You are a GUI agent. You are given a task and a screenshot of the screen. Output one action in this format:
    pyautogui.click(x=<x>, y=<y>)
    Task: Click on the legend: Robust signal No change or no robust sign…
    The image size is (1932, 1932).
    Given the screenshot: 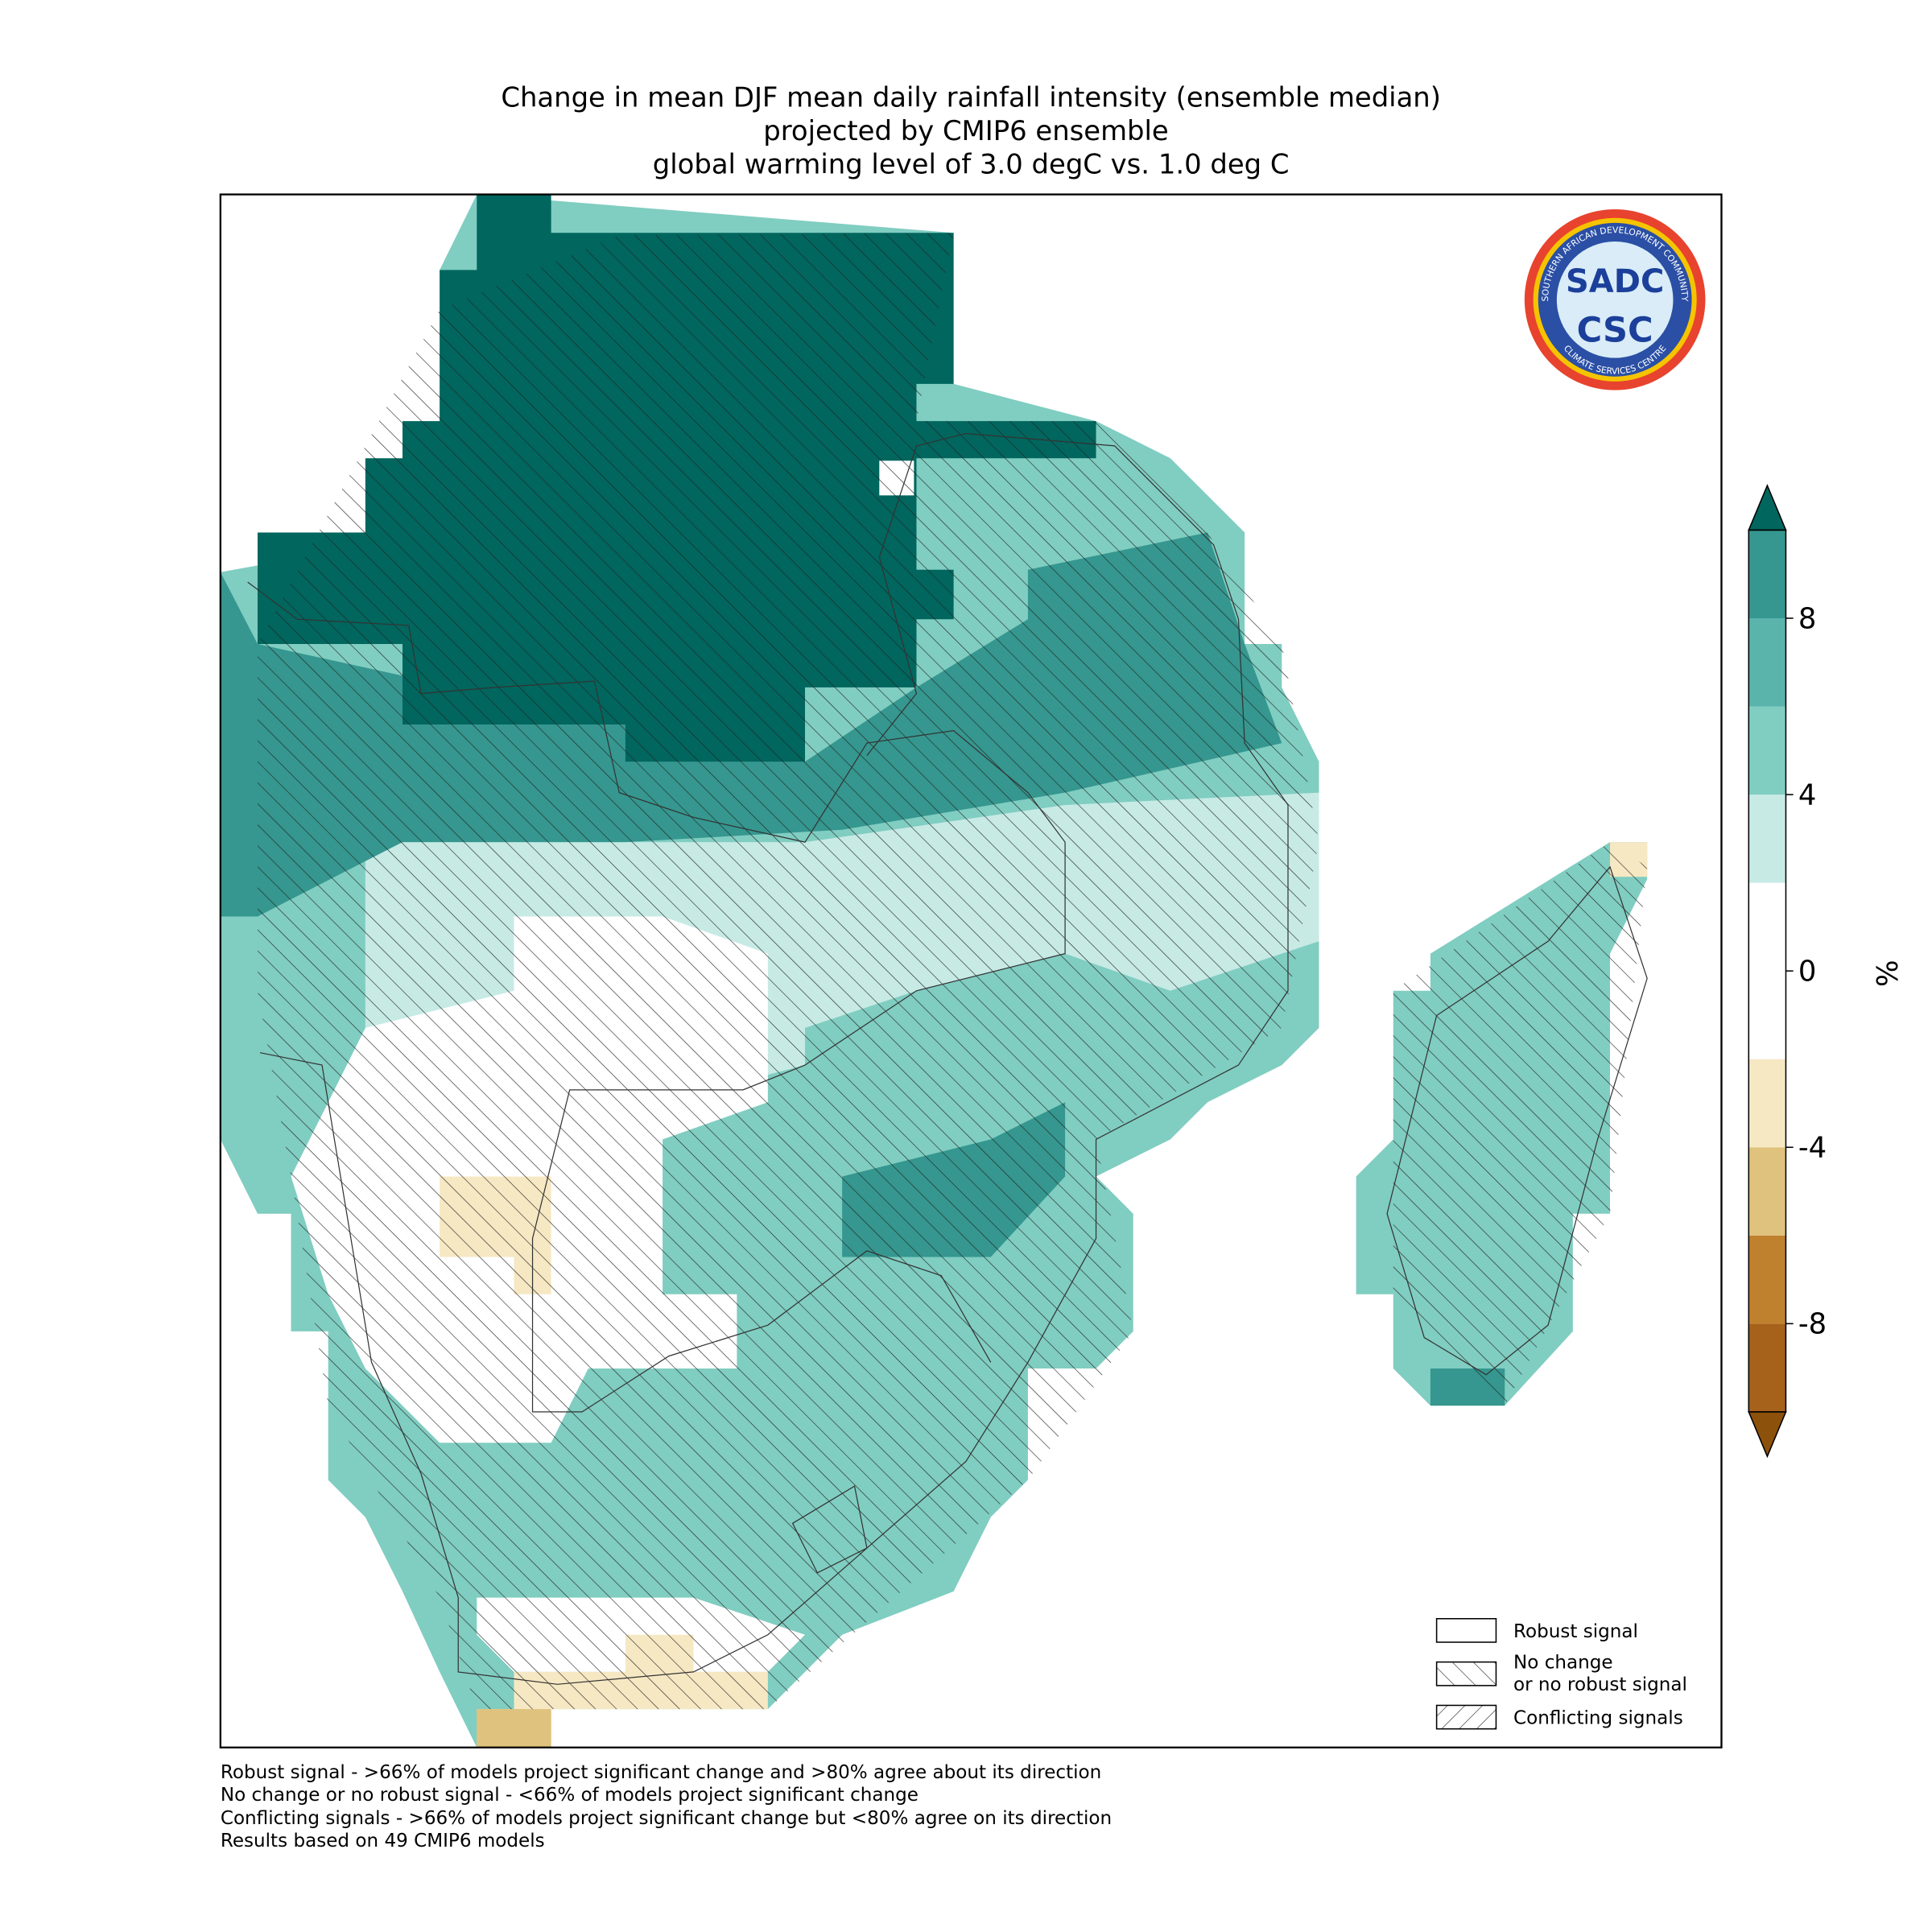 What is the action you would take?
    pyautogui.click(x=1561, y=1674)
    